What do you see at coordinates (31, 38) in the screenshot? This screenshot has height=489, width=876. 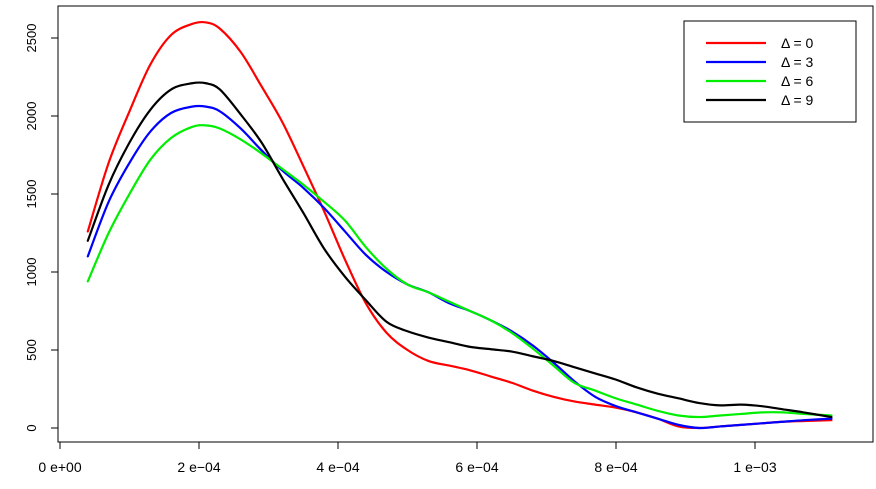 I see `y-tick-label: 2500` at bounding box center [31, 38].